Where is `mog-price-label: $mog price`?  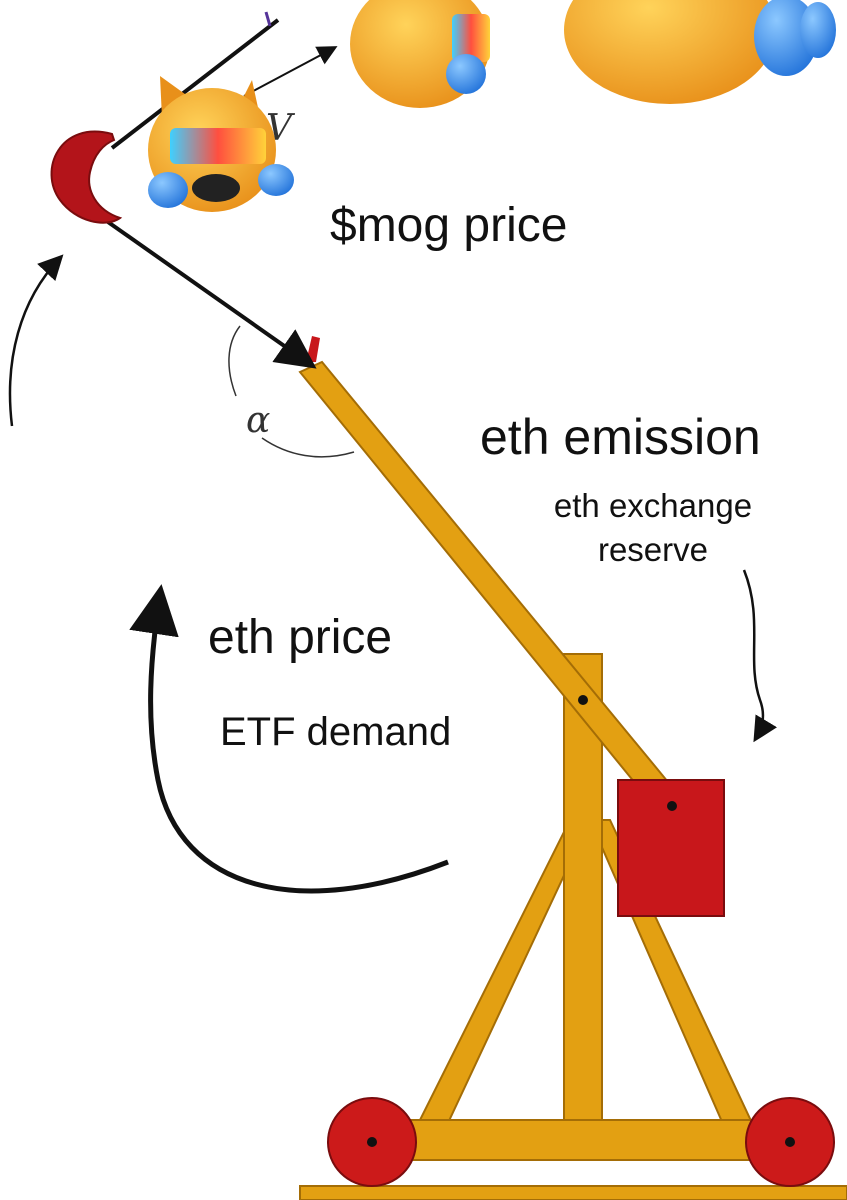 mog-price-label: $mog price is located at coordinates (449, 225).